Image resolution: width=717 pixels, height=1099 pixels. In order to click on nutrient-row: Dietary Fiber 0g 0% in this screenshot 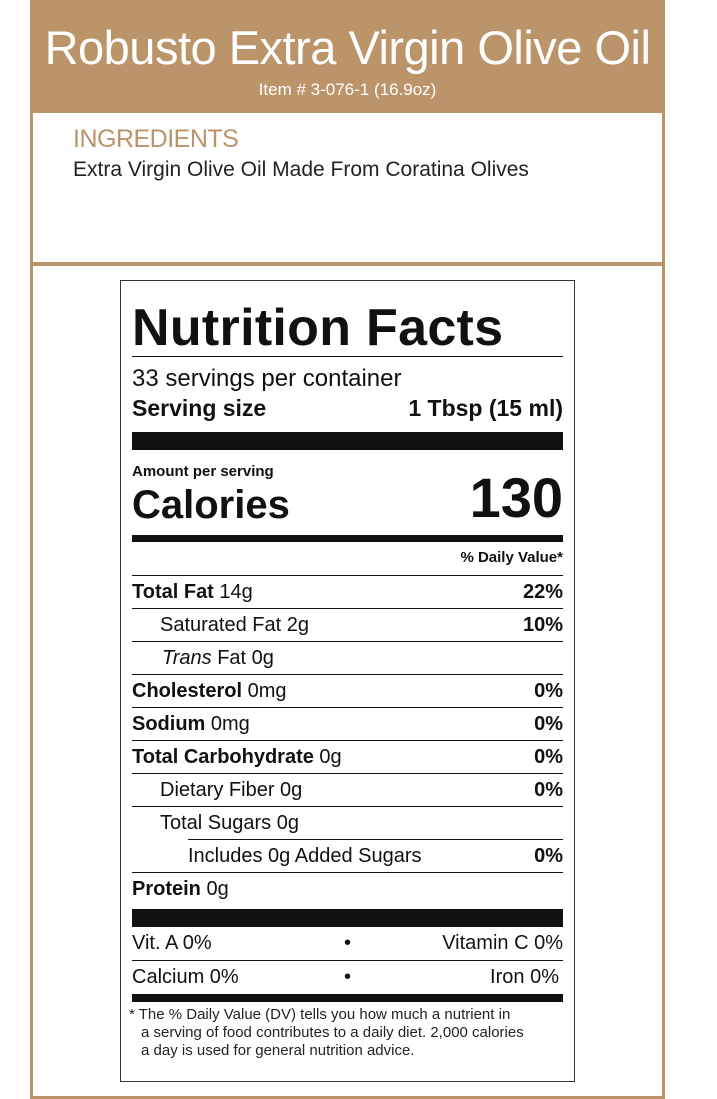, I will do `click(347, 790)`.